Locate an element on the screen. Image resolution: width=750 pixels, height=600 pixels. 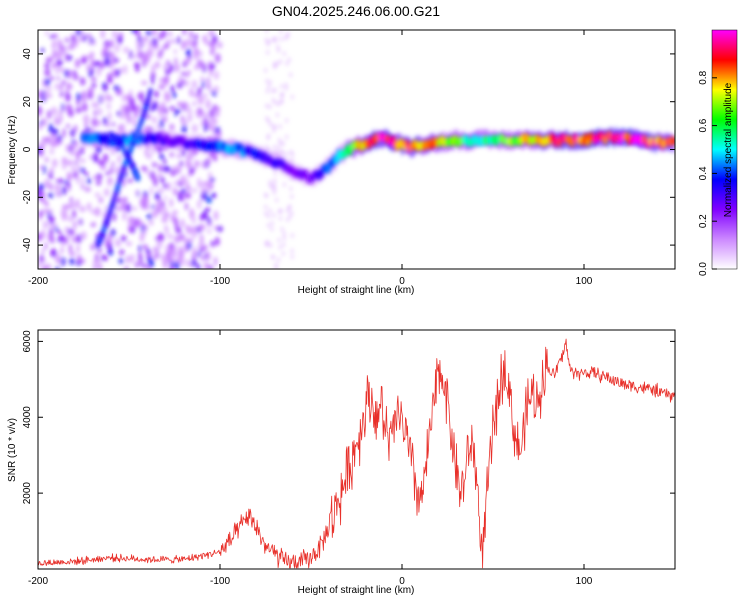
snr-ytick-label: 4000 is located at coordinates (27, 417).